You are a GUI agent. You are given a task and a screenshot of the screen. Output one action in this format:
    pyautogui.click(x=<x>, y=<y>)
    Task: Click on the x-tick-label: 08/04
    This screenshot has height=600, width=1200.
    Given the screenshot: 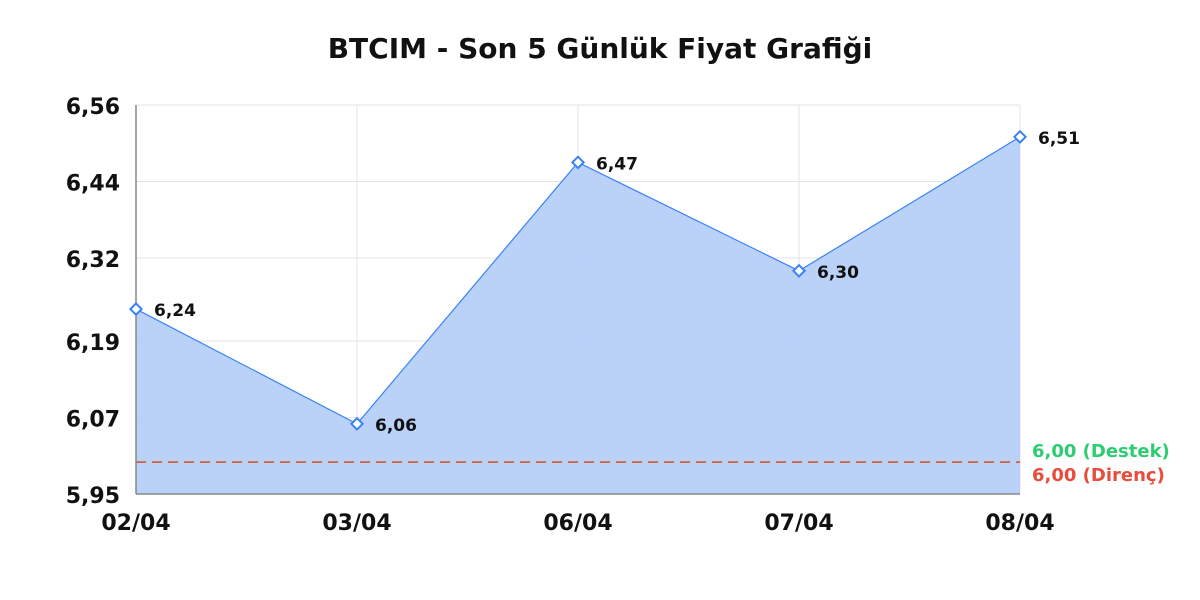 What is the action you would take?
    pyautogui.click(x=1019, y=523)
    